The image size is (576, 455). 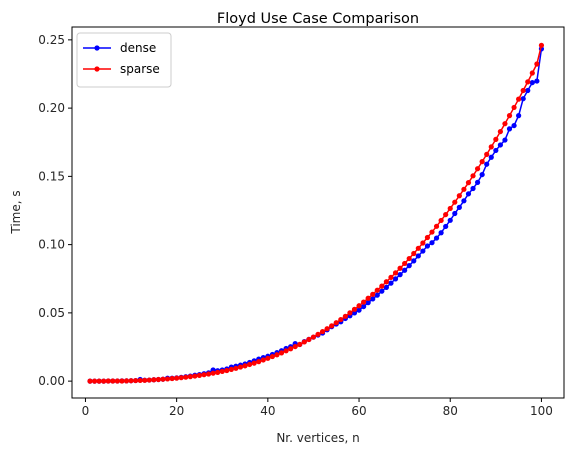 What do you see at coordinates (358, 411) in the screenshot?
I see `x-tick-label: 60` at bounding box center [358, 411].